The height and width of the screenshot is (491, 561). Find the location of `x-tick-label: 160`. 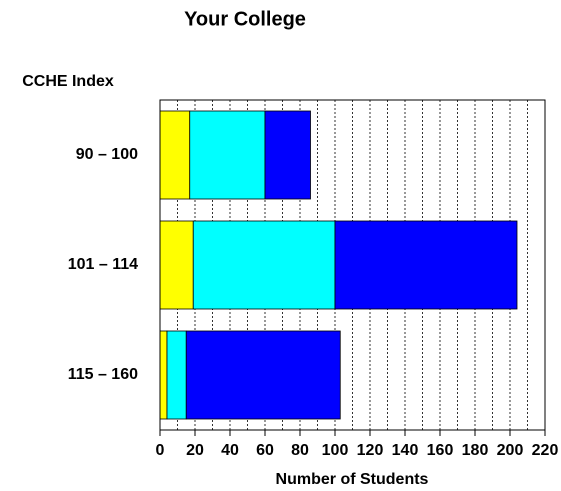

x-tick-label: 160 is located at coordinates (440, 450).